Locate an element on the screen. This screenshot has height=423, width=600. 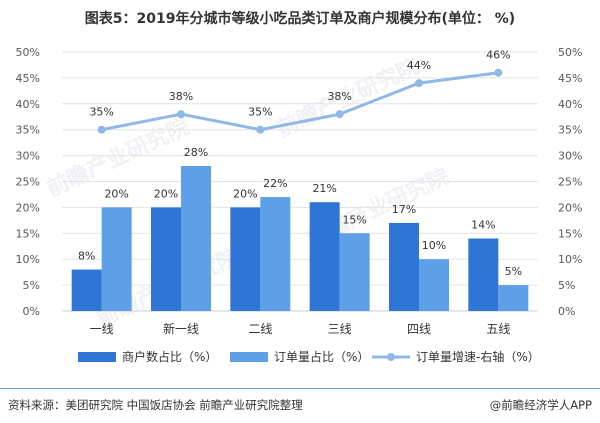
data-label-order: 5% is located at coordinates (513, 271).